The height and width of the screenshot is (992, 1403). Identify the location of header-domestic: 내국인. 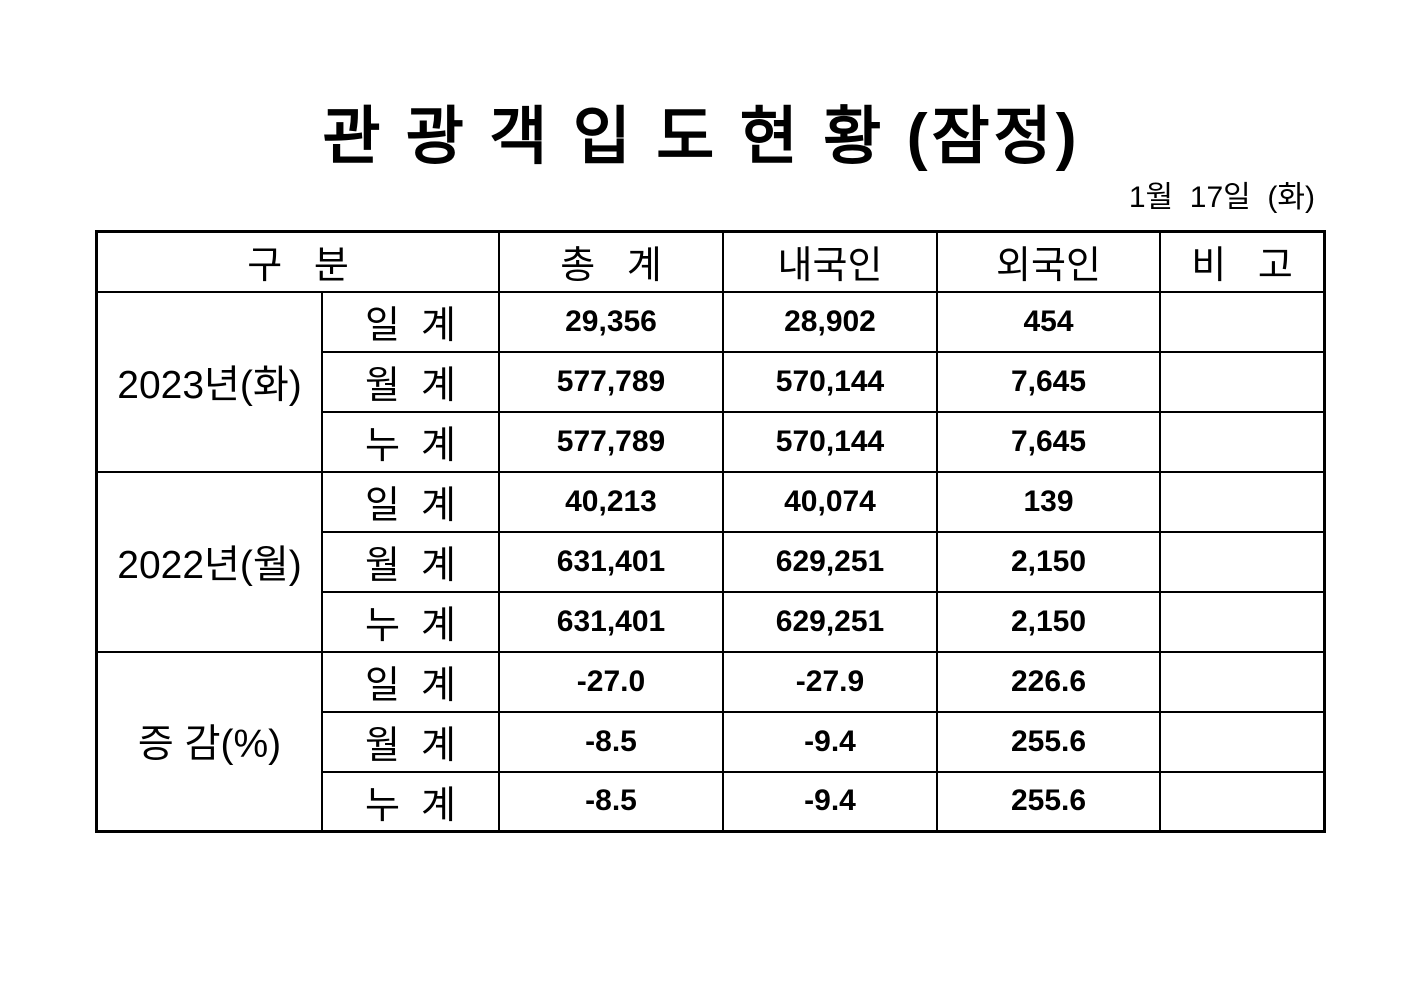
(830, 261).